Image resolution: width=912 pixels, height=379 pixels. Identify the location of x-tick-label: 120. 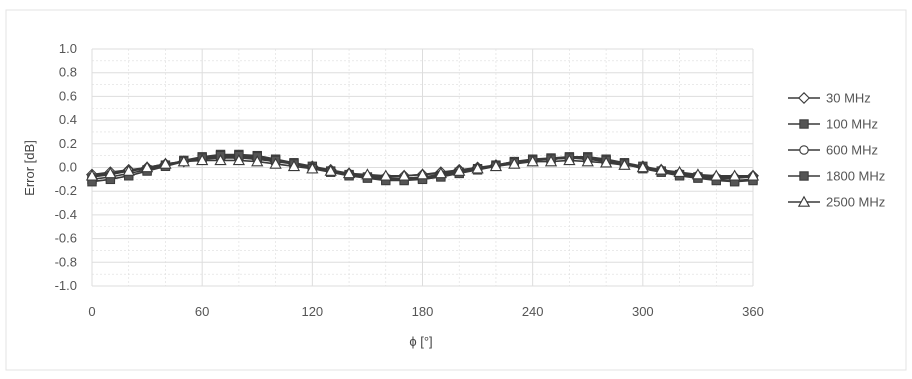
(312, 311).